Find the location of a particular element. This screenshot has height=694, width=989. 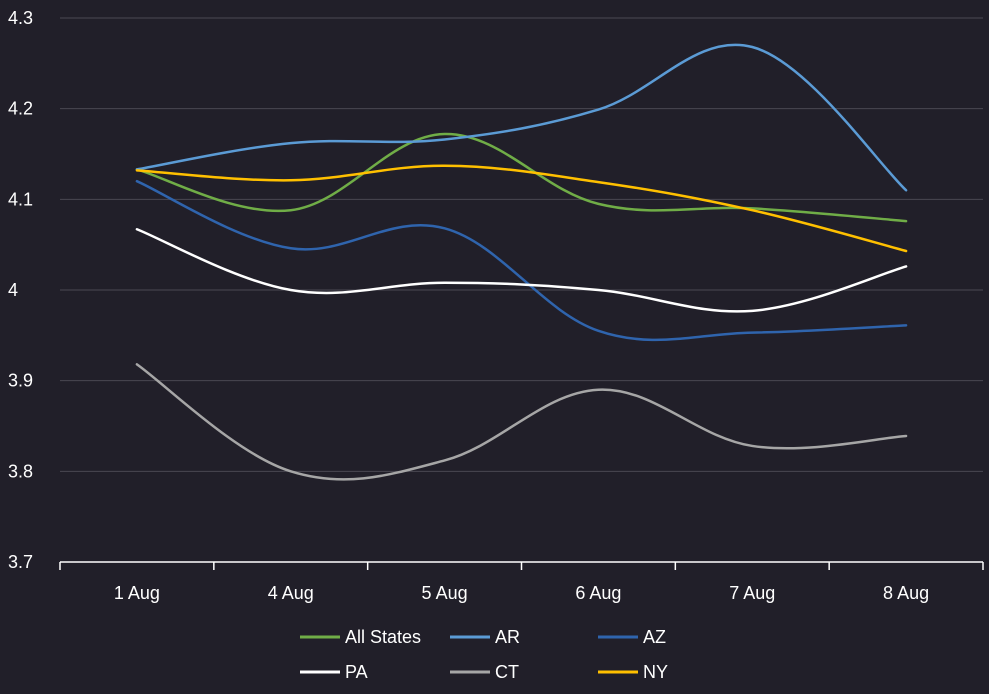

y-tick-label: 4.1 is located at coordinates (20, 199).